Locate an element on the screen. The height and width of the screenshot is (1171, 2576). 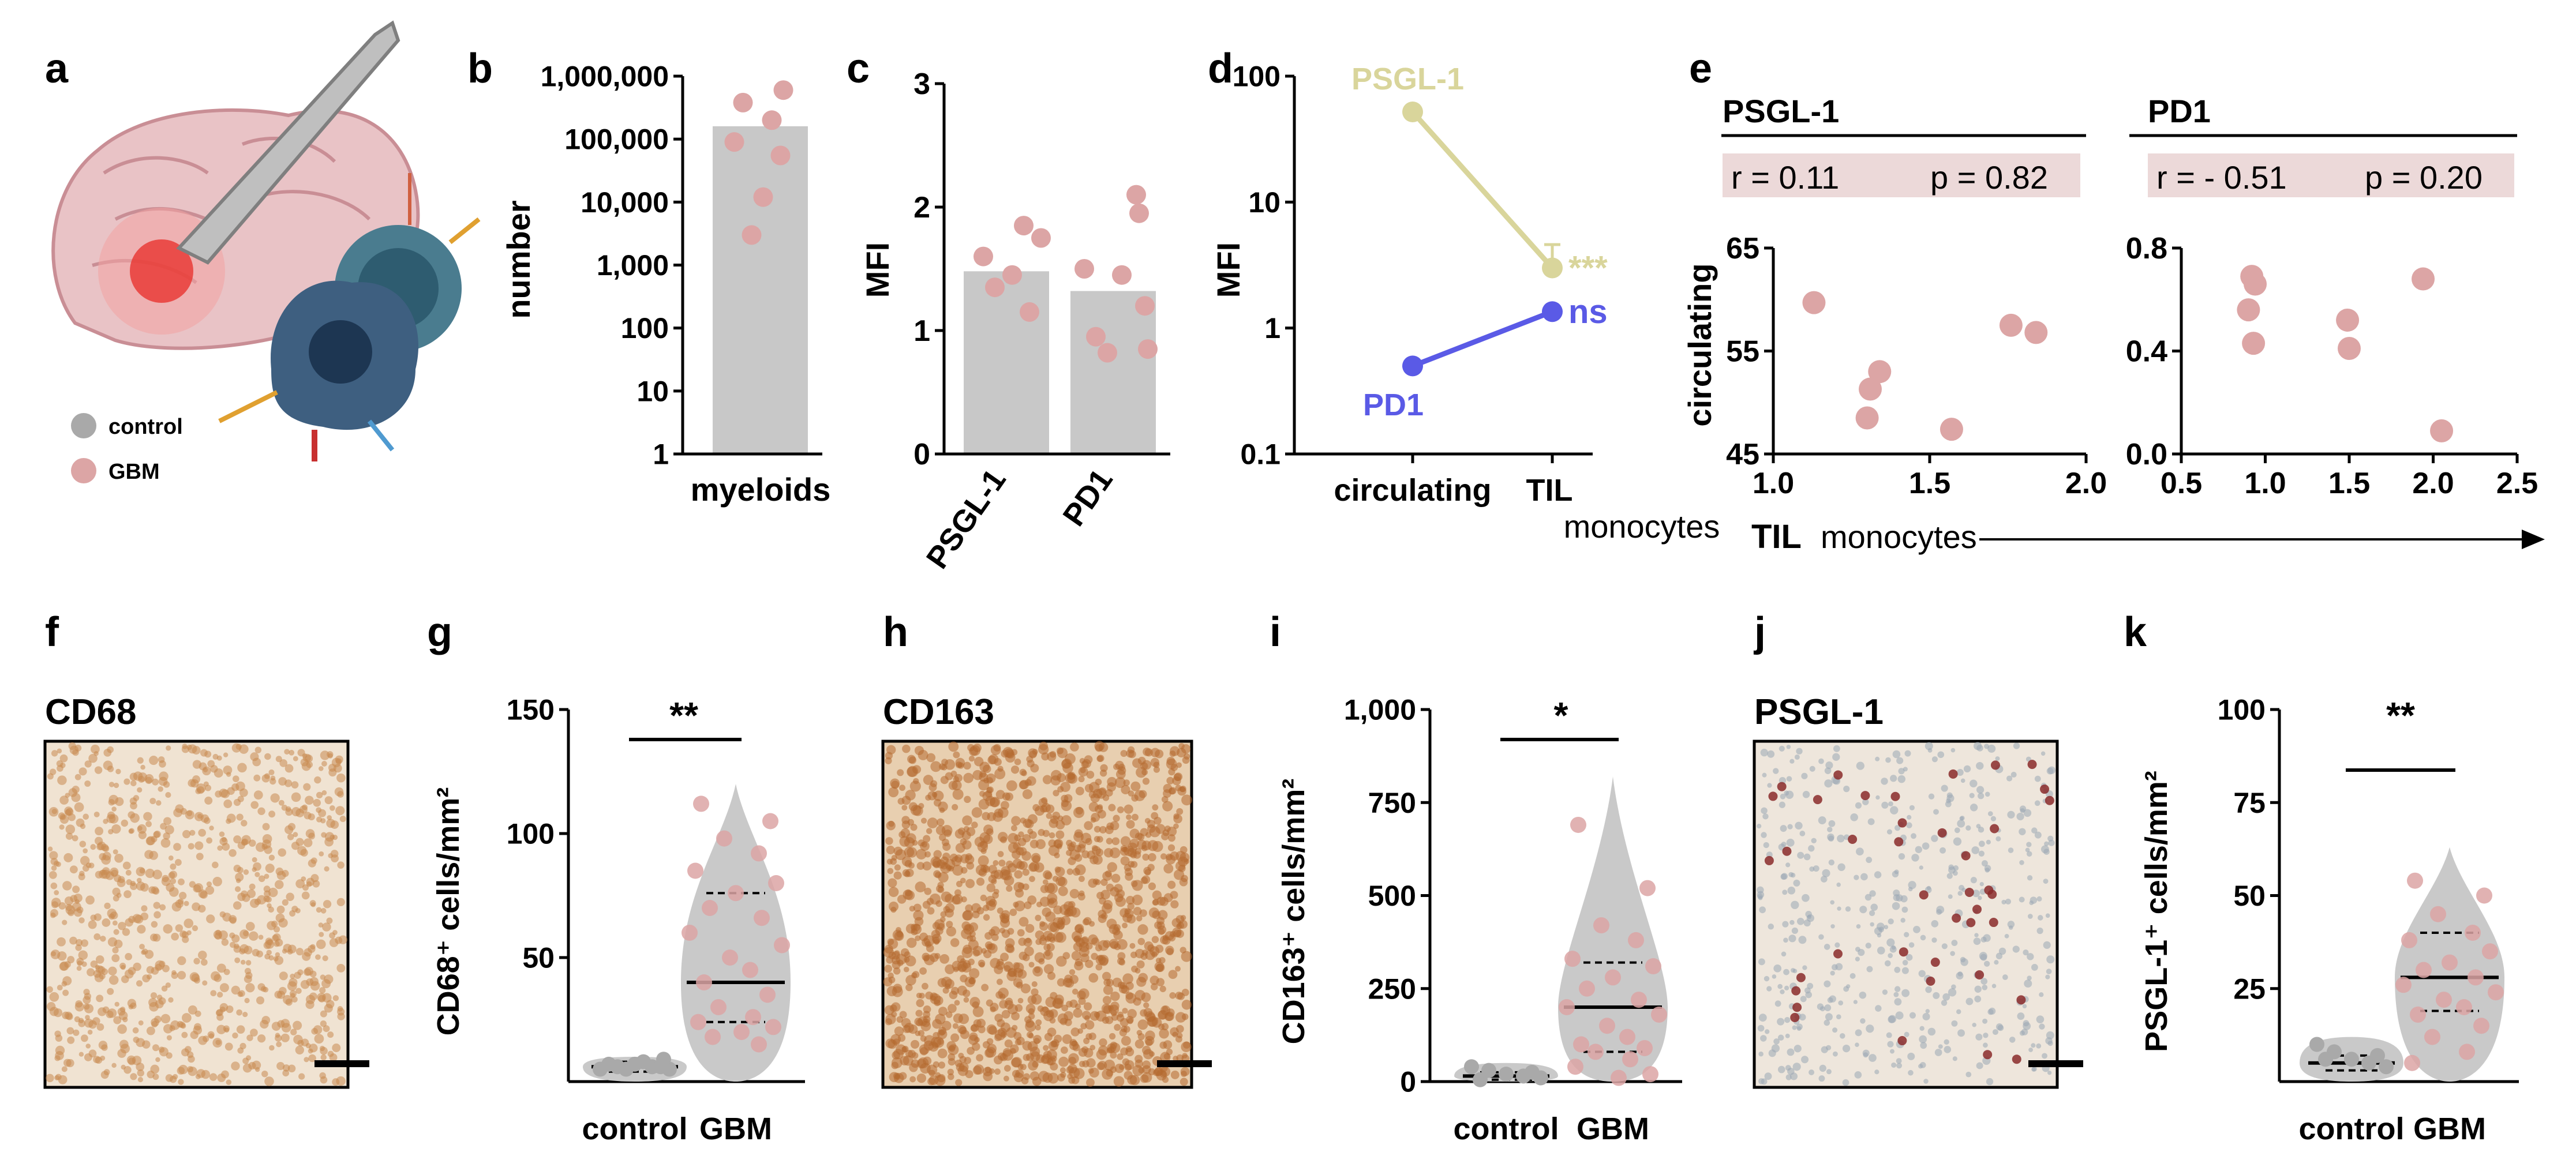
chart-d-xsublabel: monocytes is located at coordinates (1642, 526).